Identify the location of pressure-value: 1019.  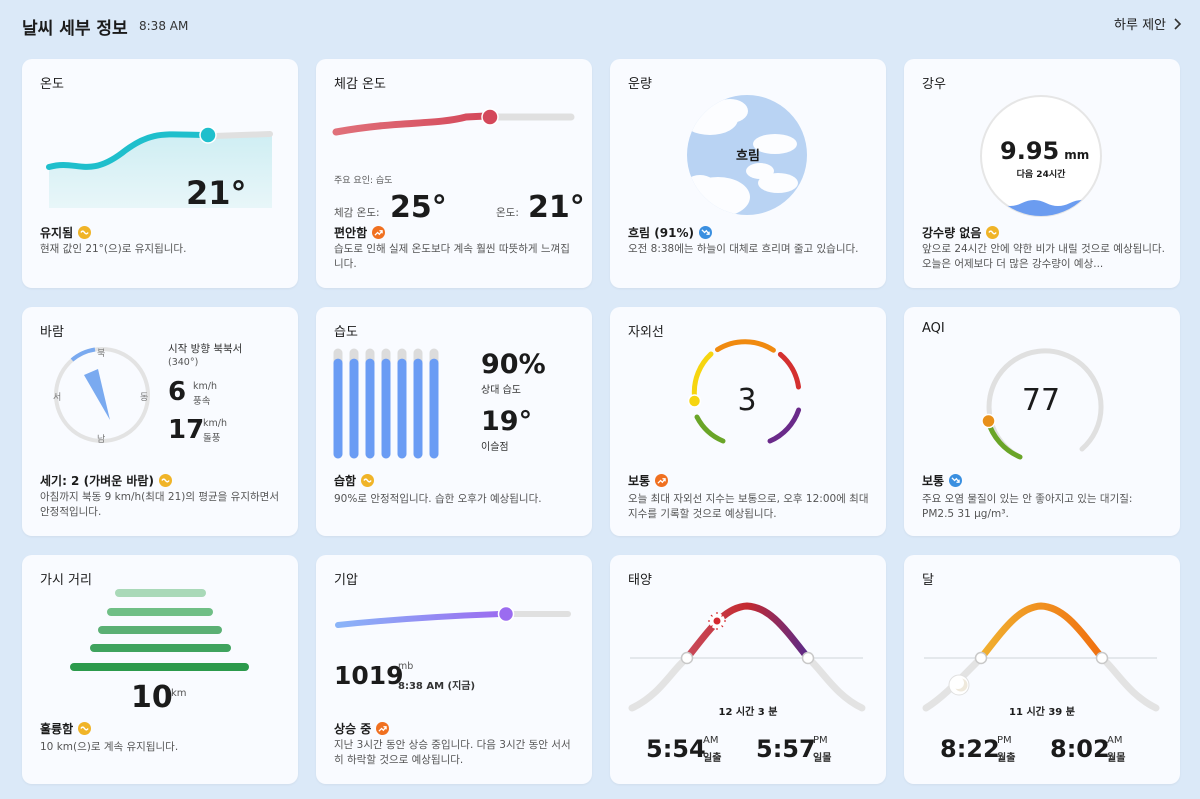
(369, 675).